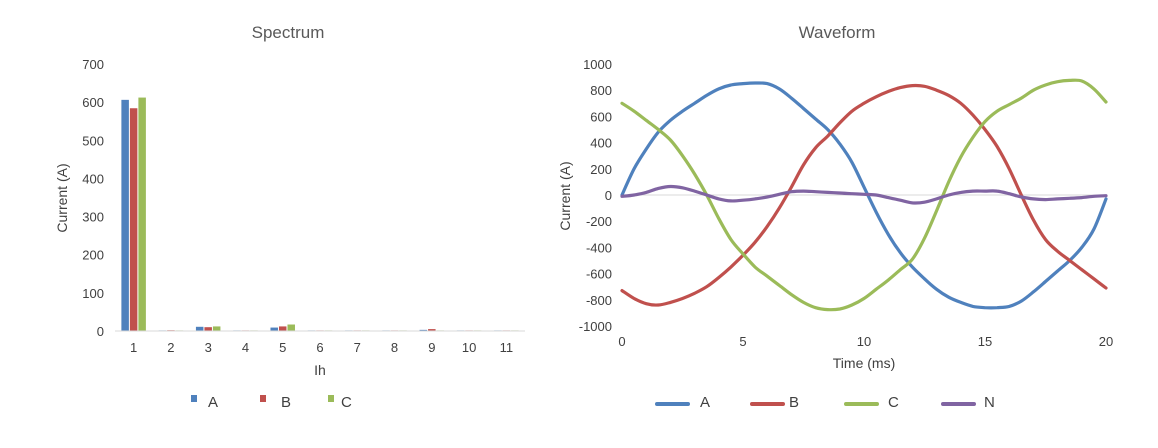  What do you see at coordinates (194, 398) in the screenshot?
I see `legend-a-swatch` at bounding box center [194, 398].